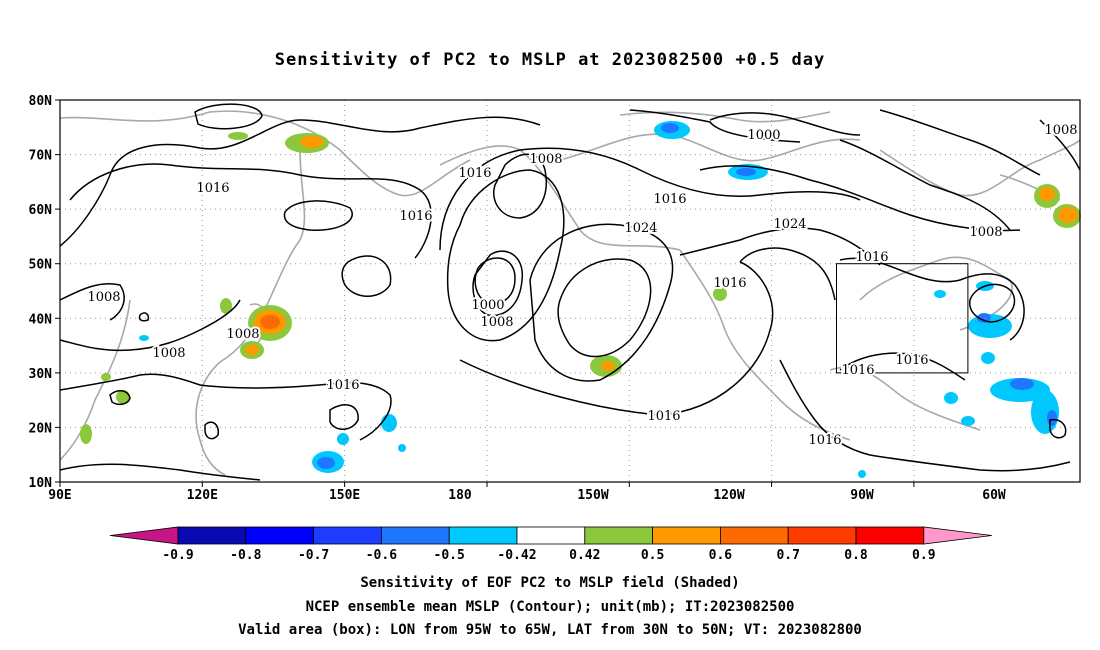  I want to click on lon-label: 90E, so click(59, 495).